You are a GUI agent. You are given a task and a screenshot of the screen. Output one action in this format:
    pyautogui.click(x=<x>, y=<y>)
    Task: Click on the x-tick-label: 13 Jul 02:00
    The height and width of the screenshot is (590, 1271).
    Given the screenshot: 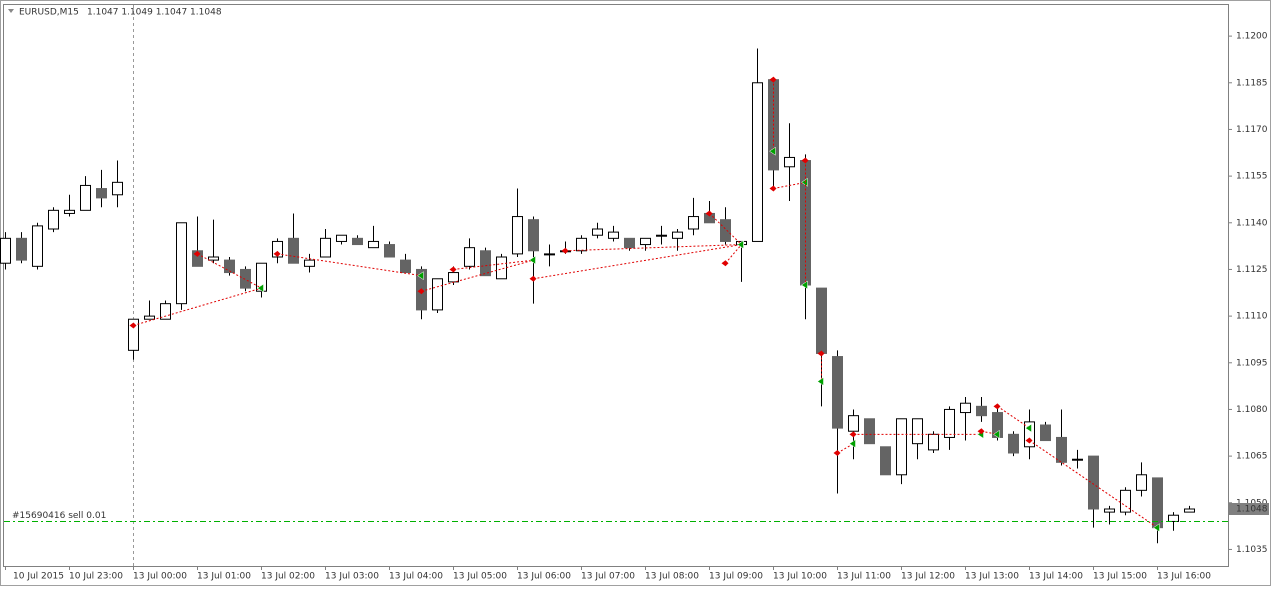 What is the action you would take?
    pyautogui.click(x=288, y=577)
    